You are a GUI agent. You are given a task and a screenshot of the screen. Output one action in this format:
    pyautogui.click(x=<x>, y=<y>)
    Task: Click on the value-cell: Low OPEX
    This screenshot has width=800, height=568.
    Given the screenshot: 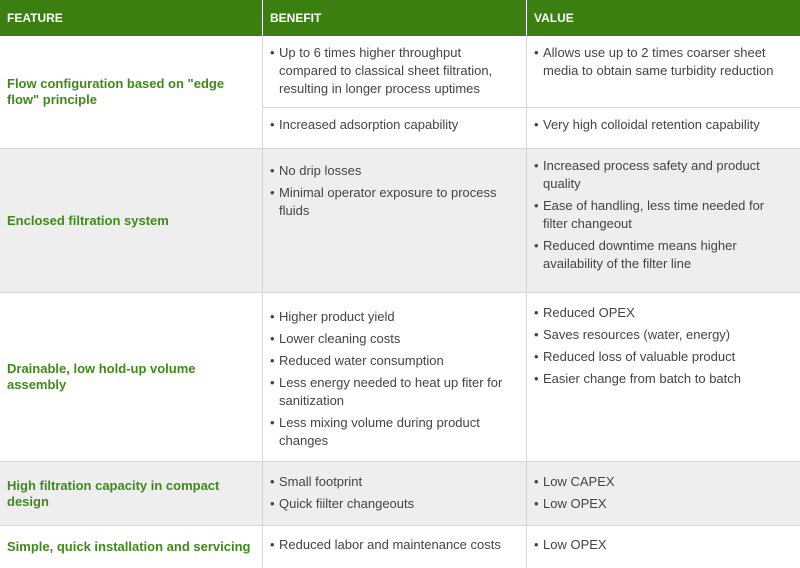 What is the action you would take?
    pyautogui.click(x=663, y=547)
    